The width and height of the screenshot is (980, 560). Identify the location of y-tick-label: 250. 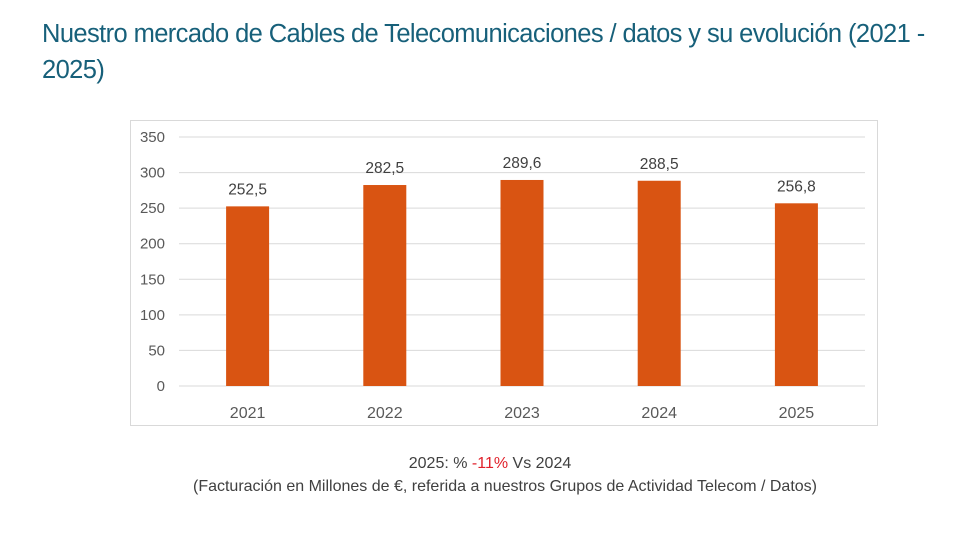
(152, 208).